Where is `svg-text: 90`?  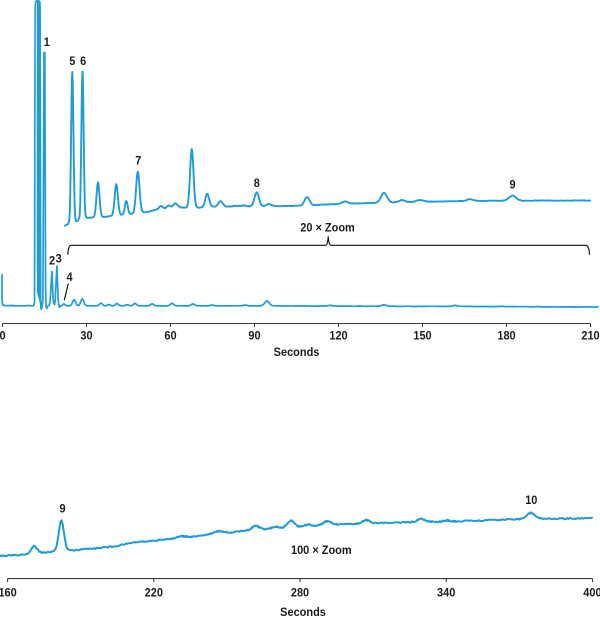 svg-text: 90 is located at coordinates (254, 336).